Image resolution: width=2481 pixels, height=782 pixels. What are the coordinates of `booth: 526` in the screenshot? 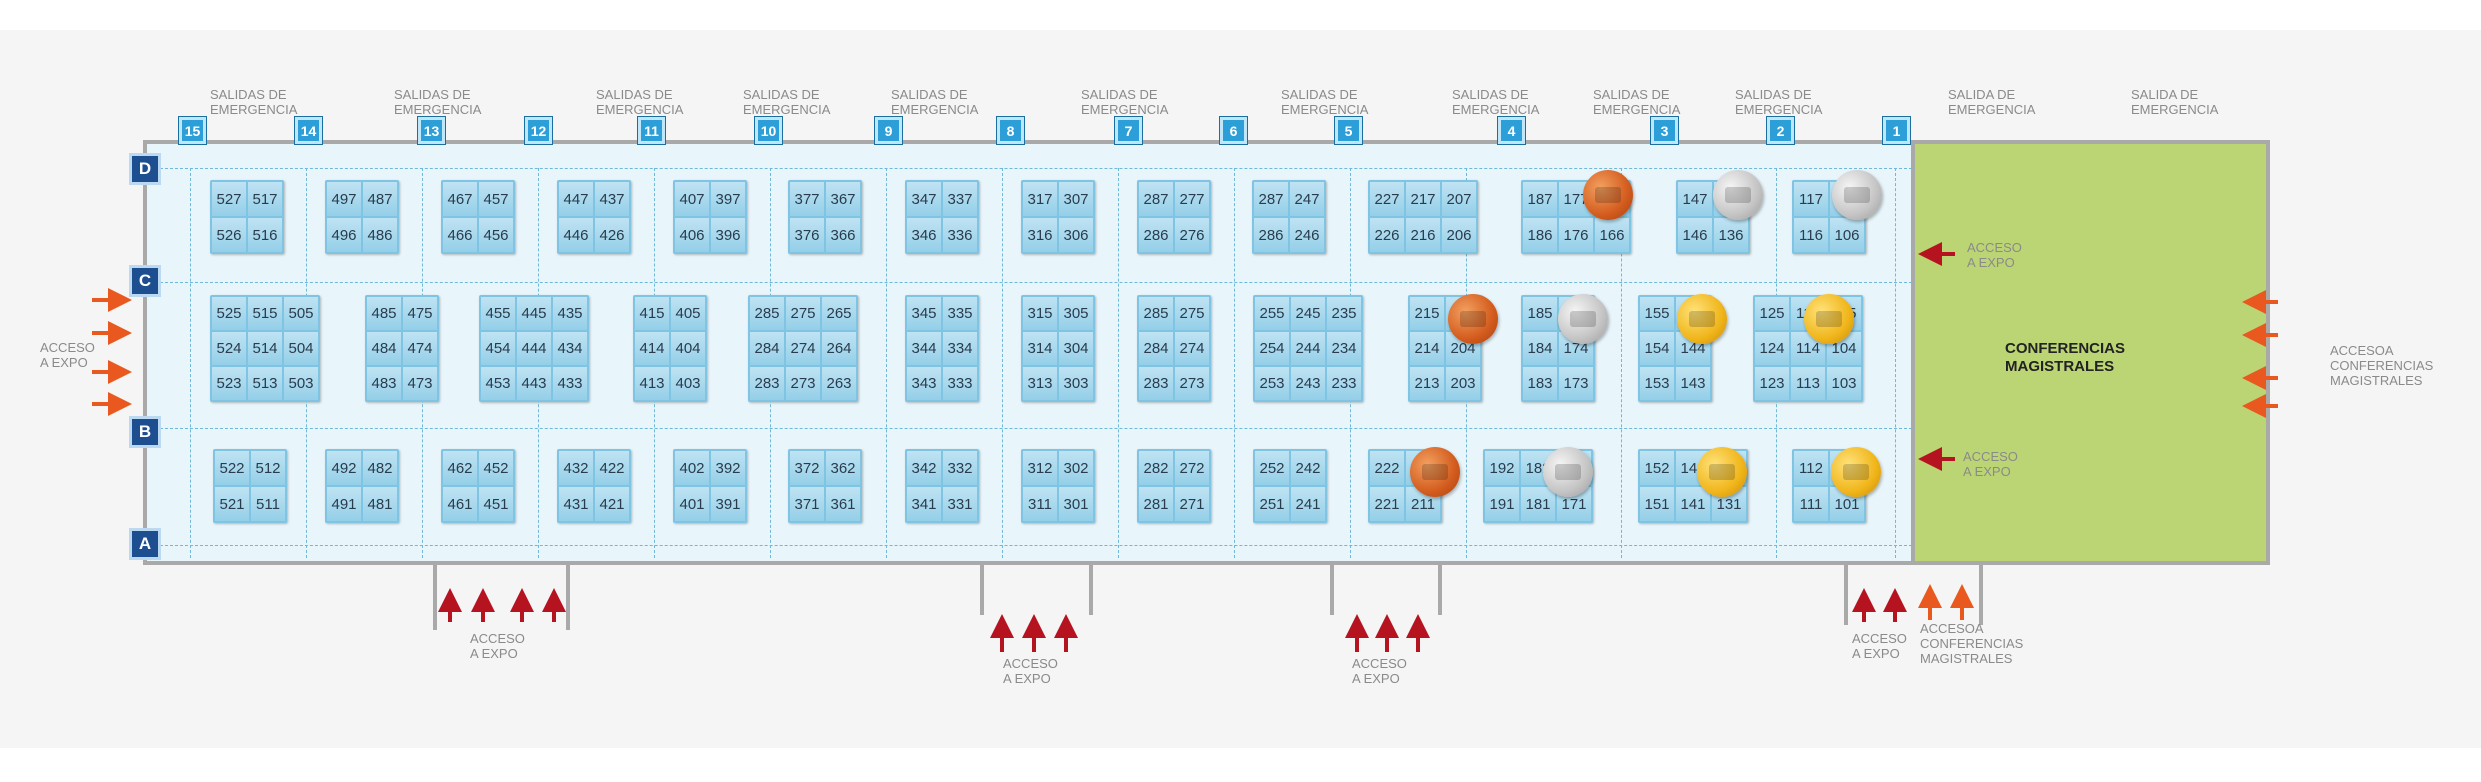 It's located at (229, 235).